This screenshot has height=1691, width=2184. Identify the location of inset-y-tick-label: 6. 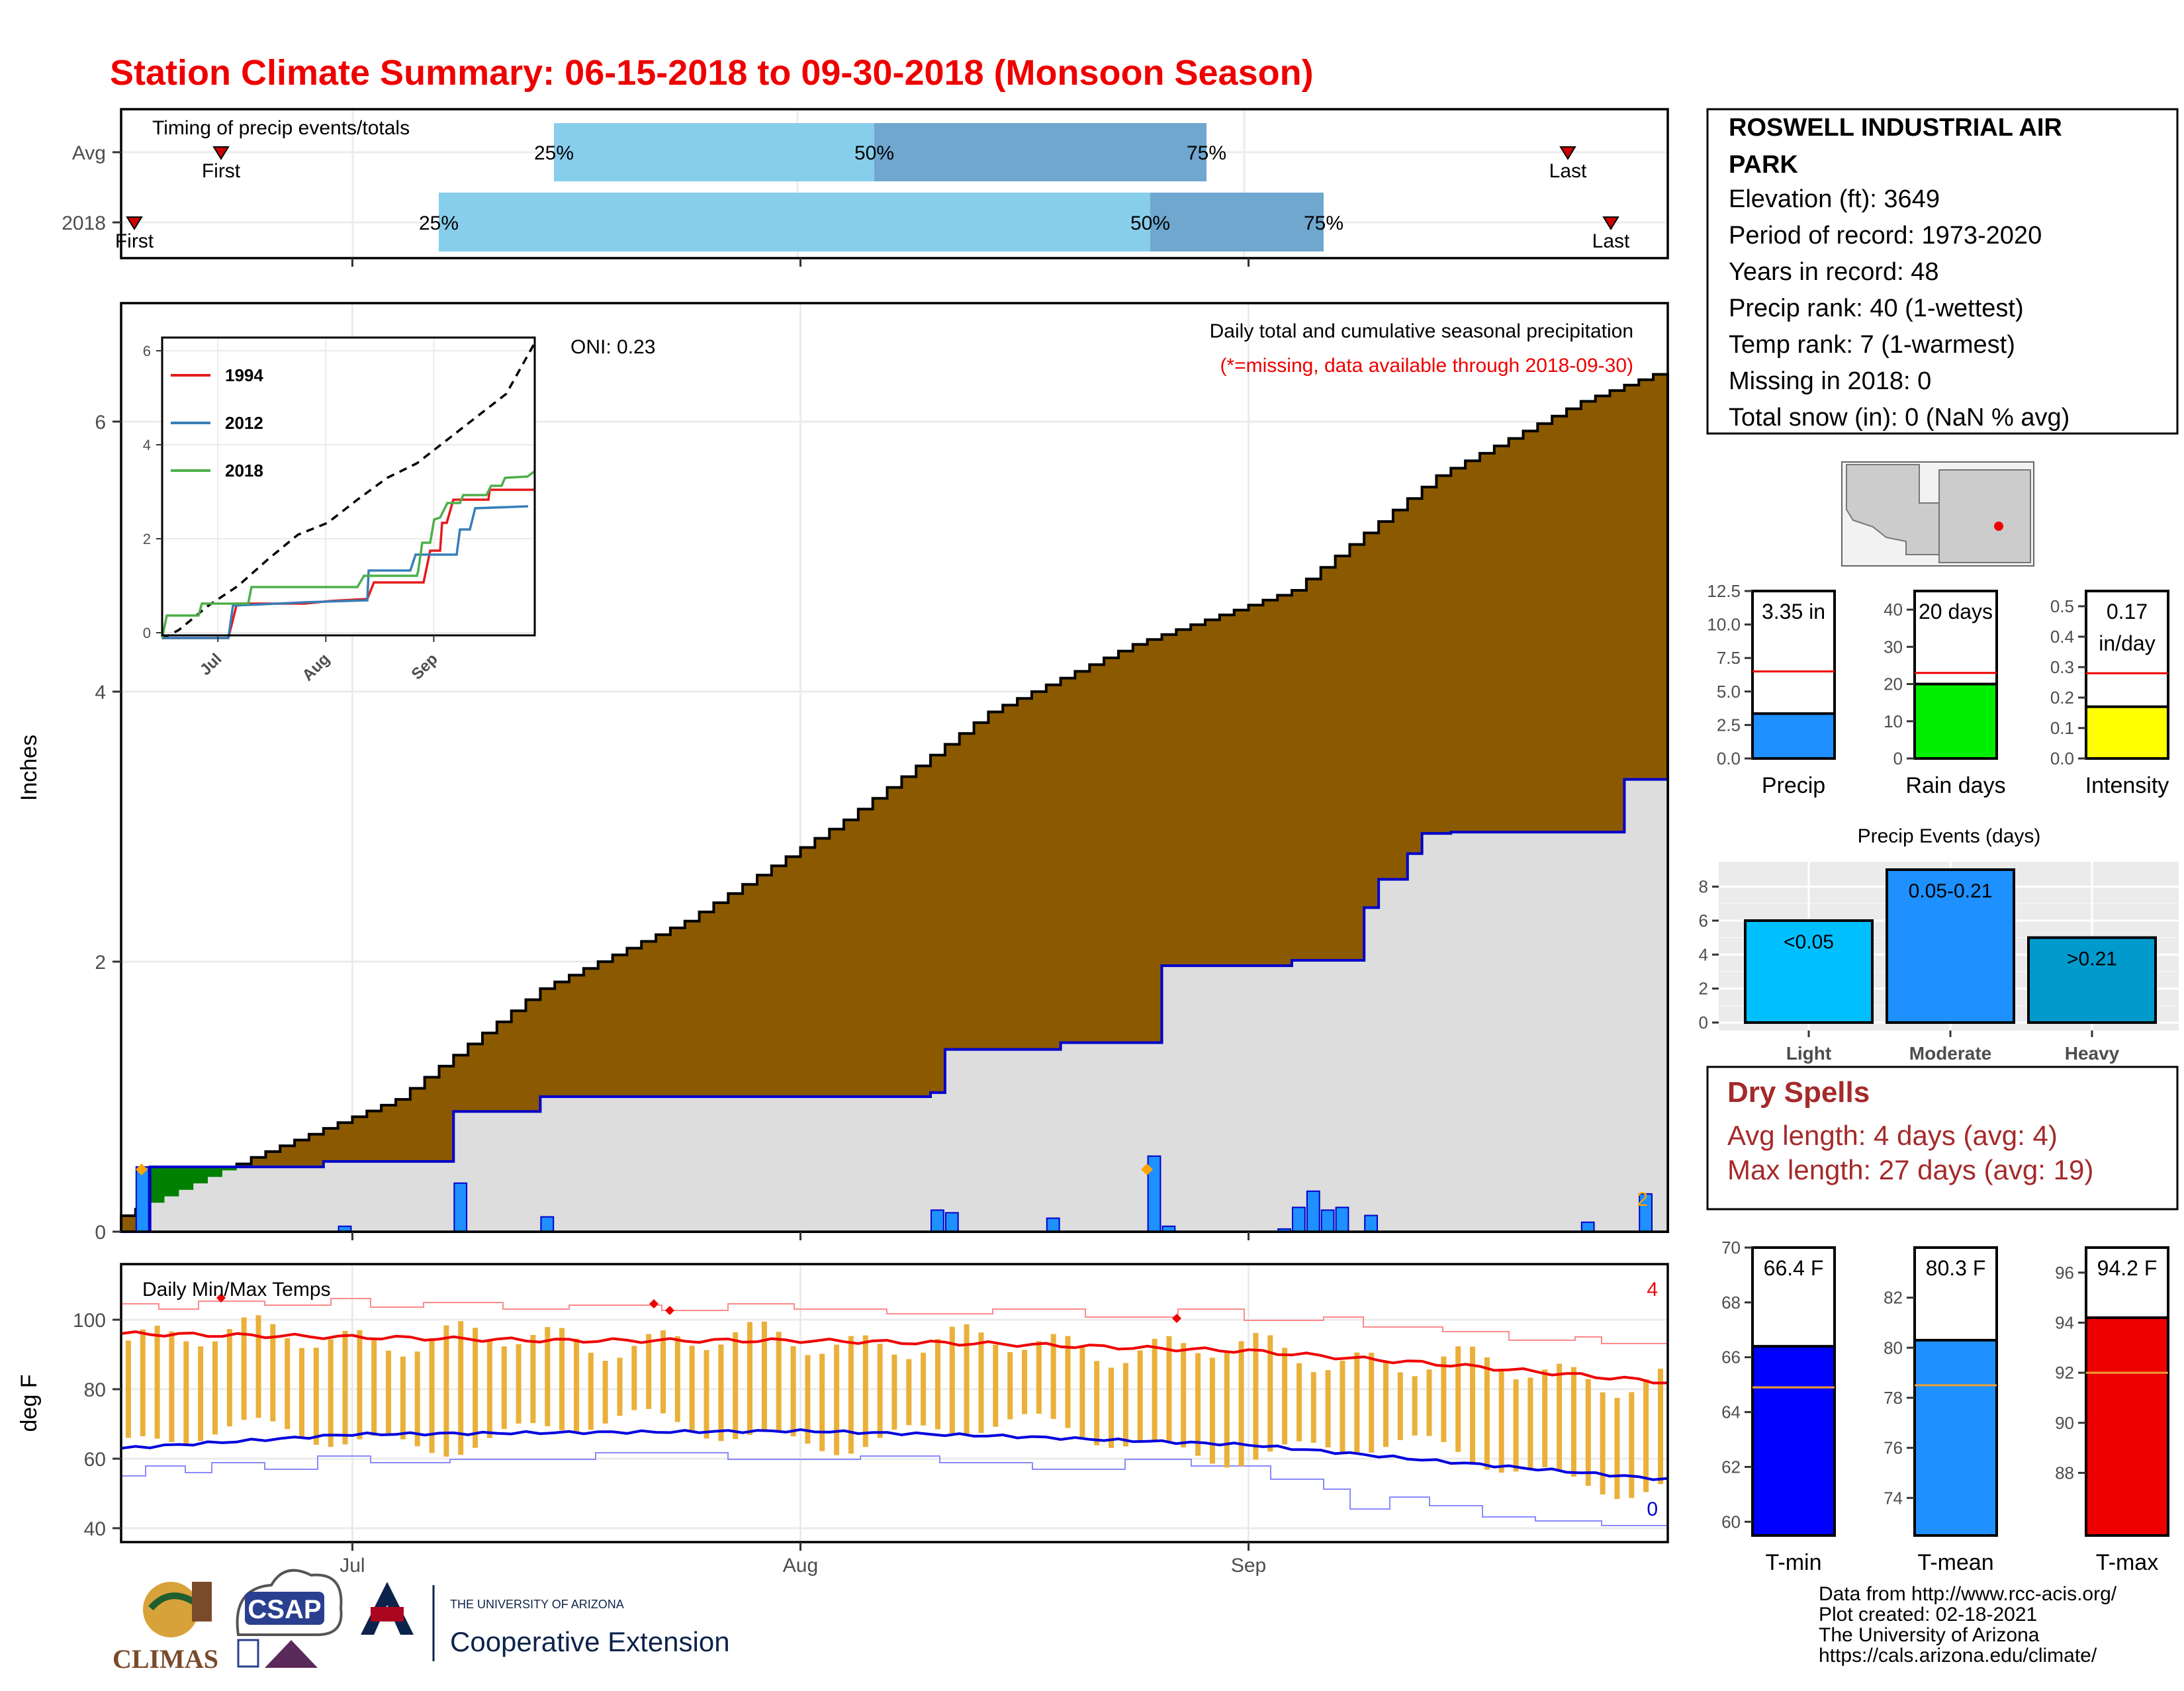
(147, 351).